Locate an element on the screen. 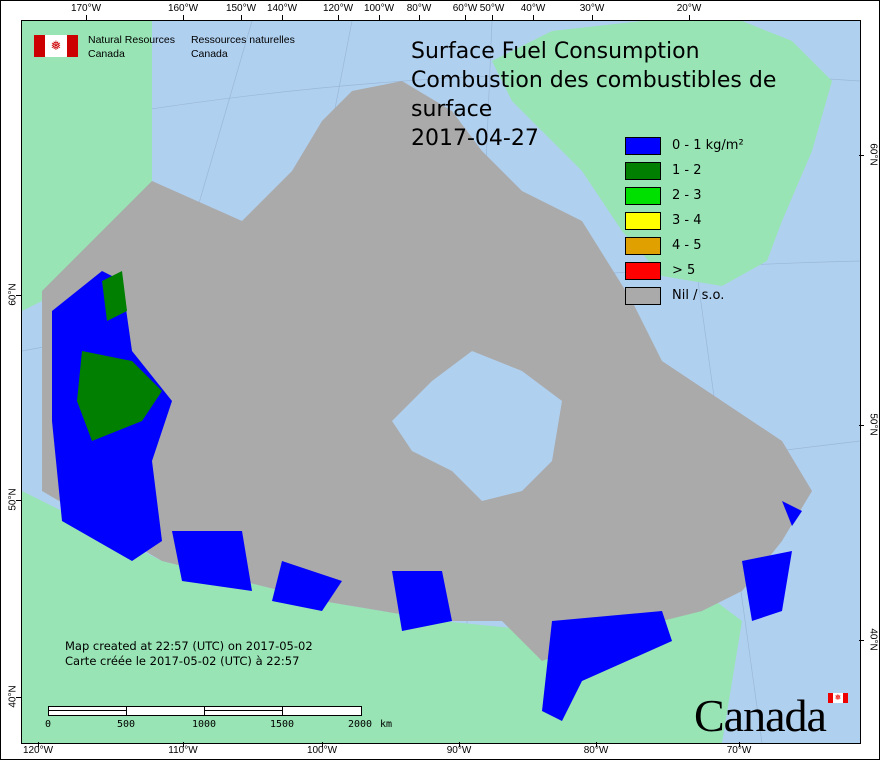  legend-label: 0 - 1 kg/m² is located at coordinates (708, 145).